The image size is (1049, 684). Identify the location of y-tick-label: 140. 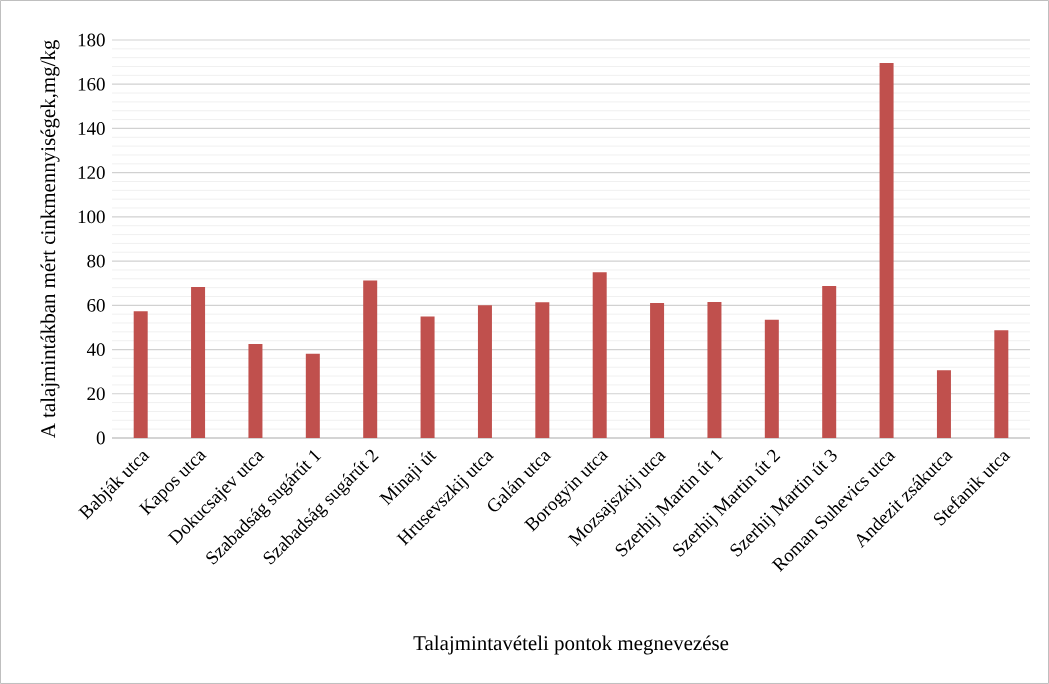
(91, 128).